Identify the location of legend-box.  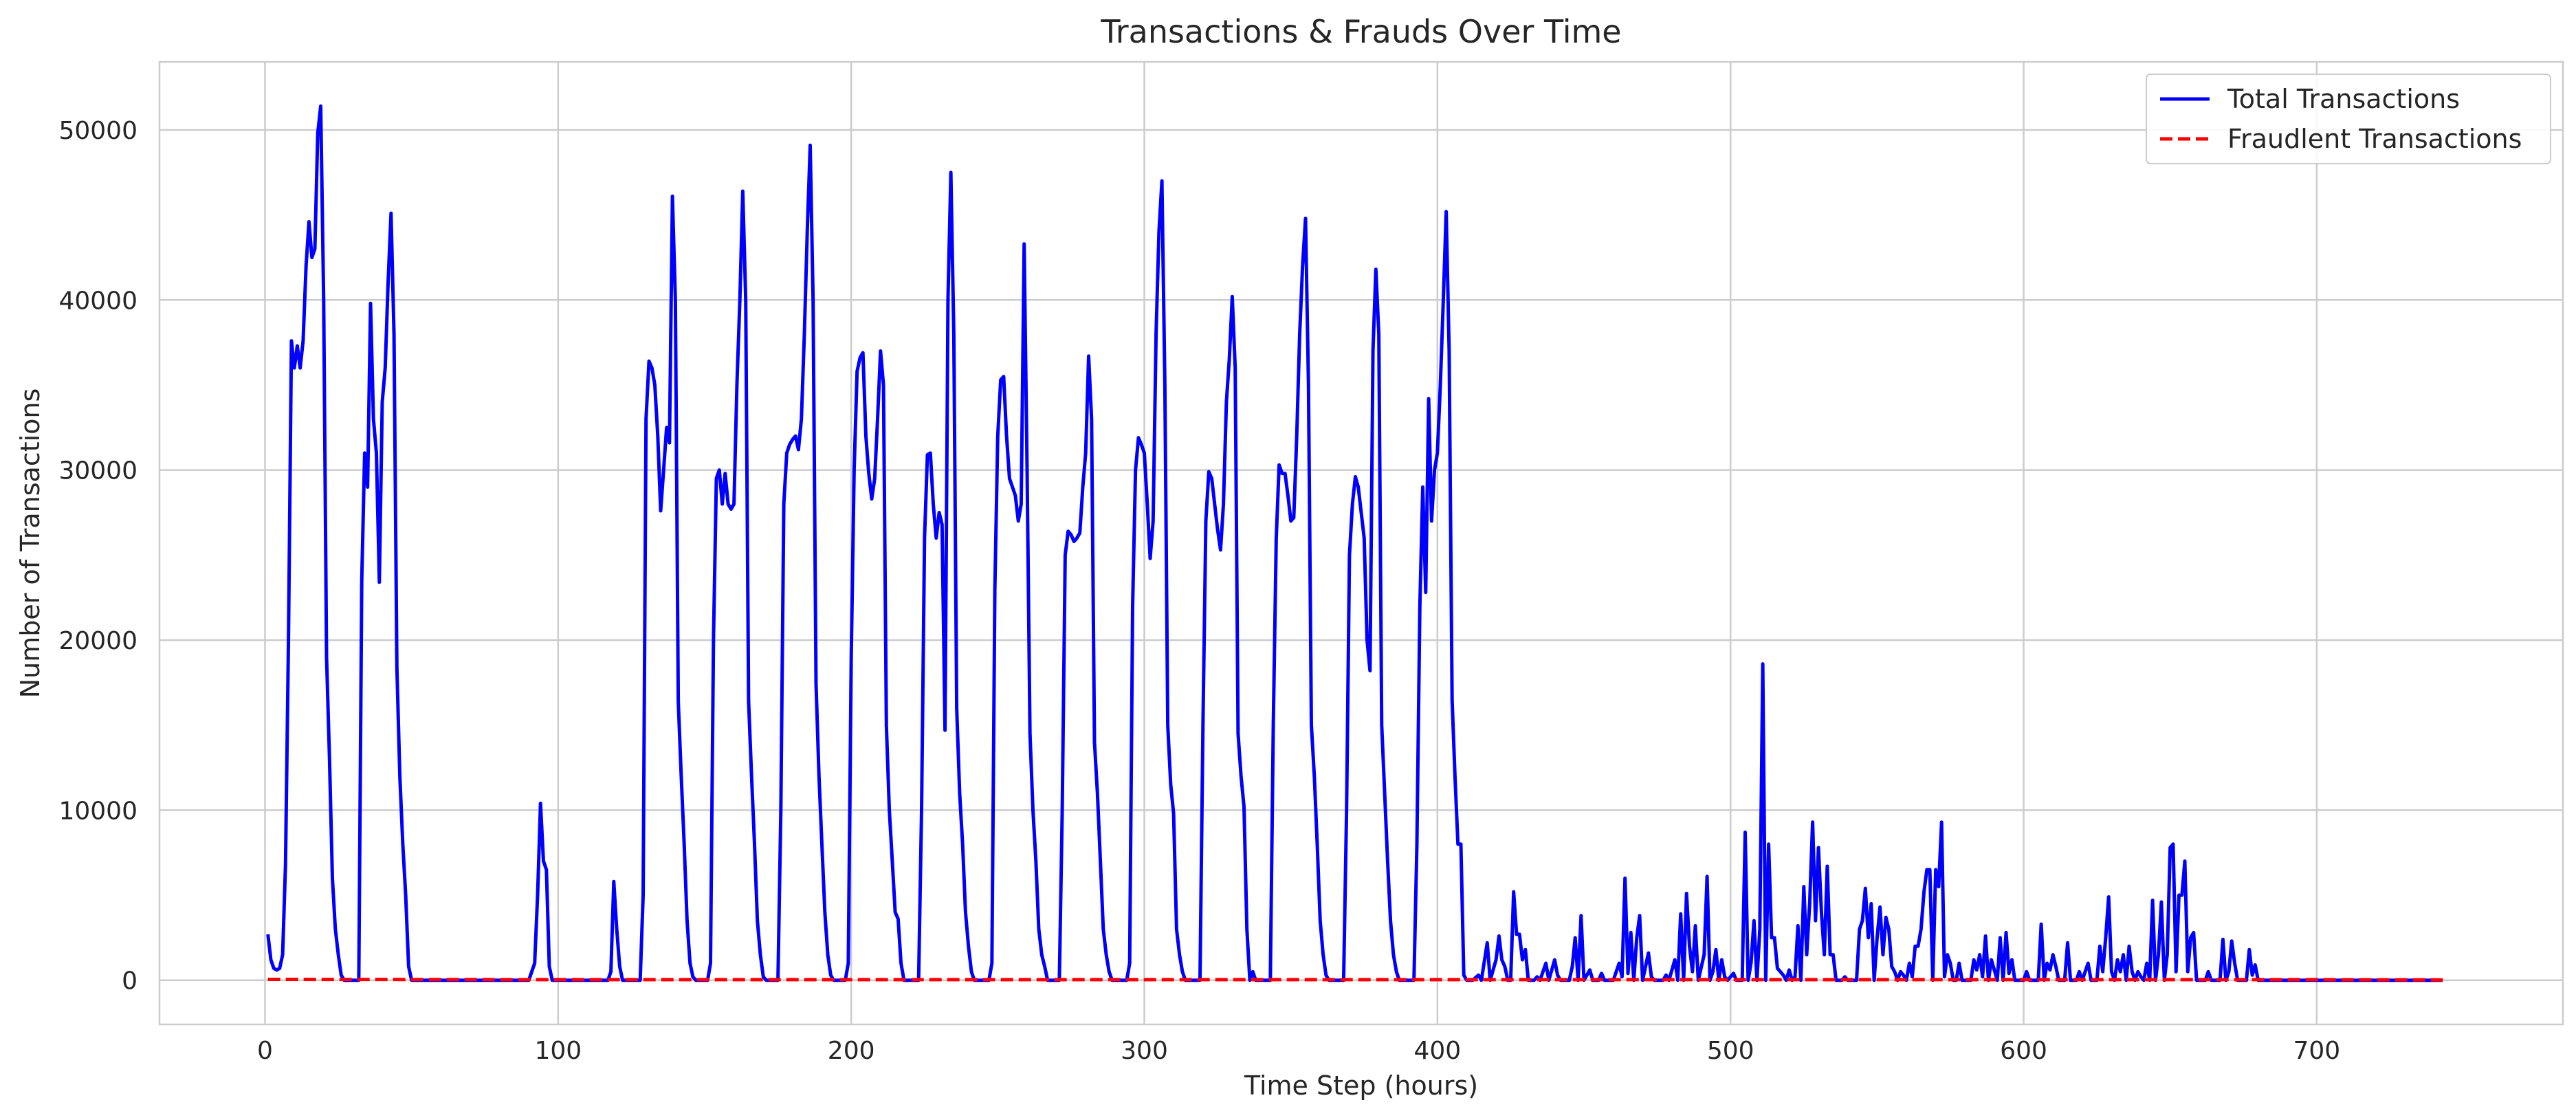
(2348, 119).